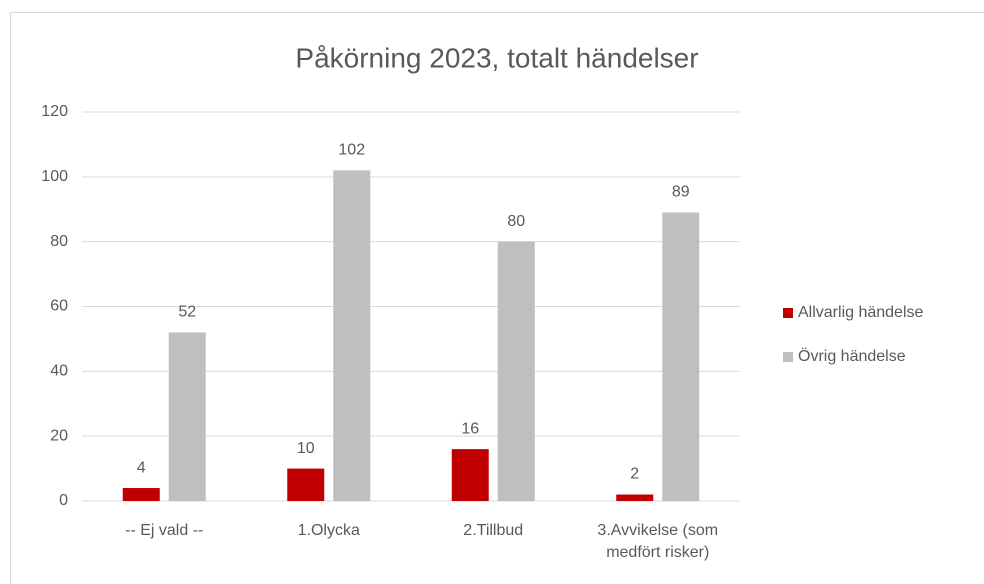  What do you see at coordinates (164, 530) in the screenshot?
I see `x-tick-label: -- Ej vald --` at bounding box center [164, 530].